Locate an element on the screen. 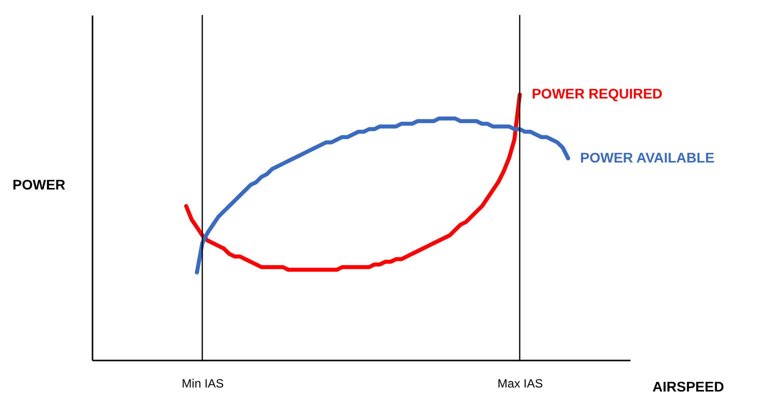  x-axis-title: AIRSPEED is located at coordinates (688, 386).